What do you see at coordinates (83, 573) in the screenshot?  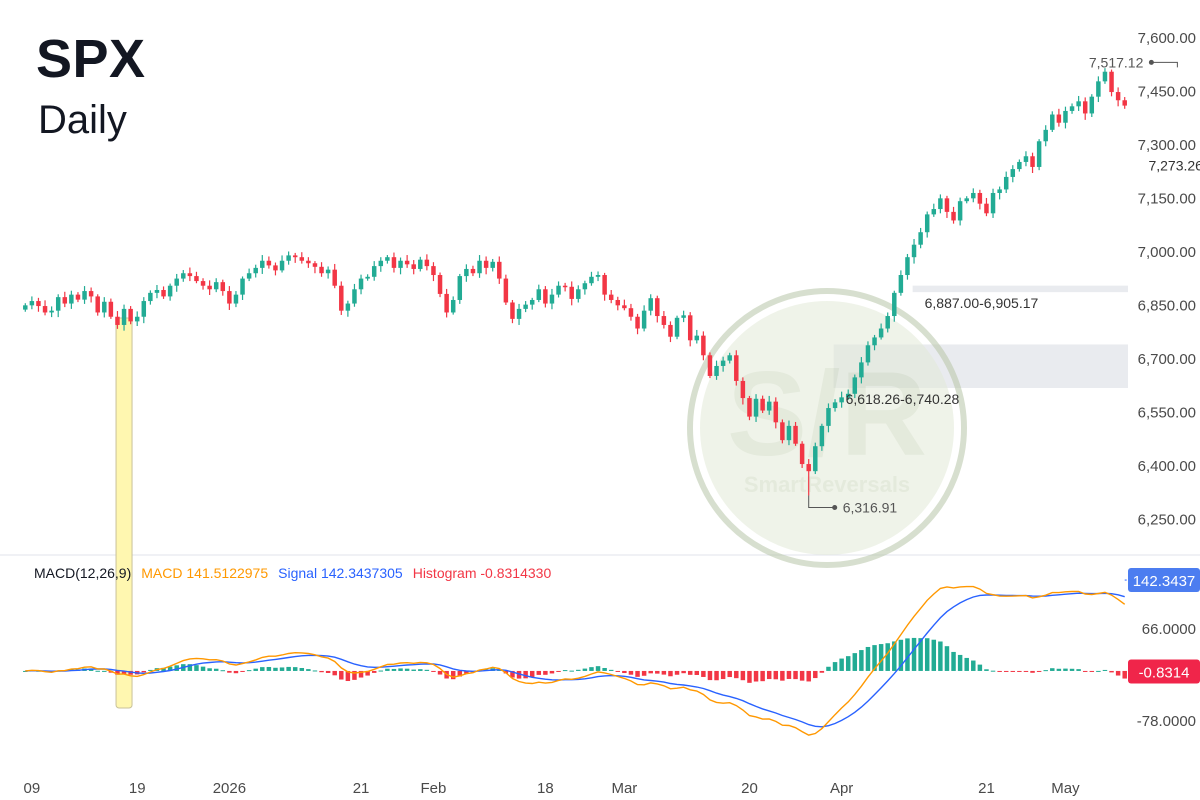 I see `macd-legend-indicator: MACD(12,26,9)` at bounding box center [83, 573].